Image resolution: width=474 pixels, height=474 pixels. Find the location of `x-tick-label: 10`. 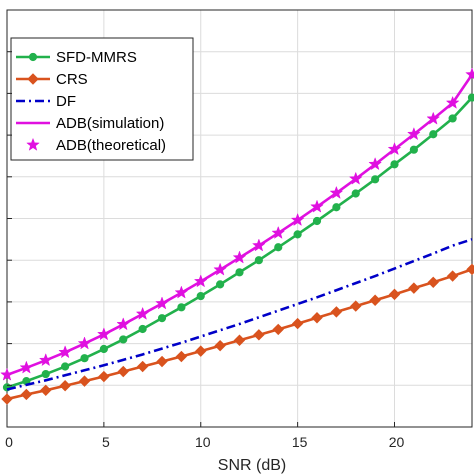

x-tick-label: 10 is located at coordinates (203, 442).